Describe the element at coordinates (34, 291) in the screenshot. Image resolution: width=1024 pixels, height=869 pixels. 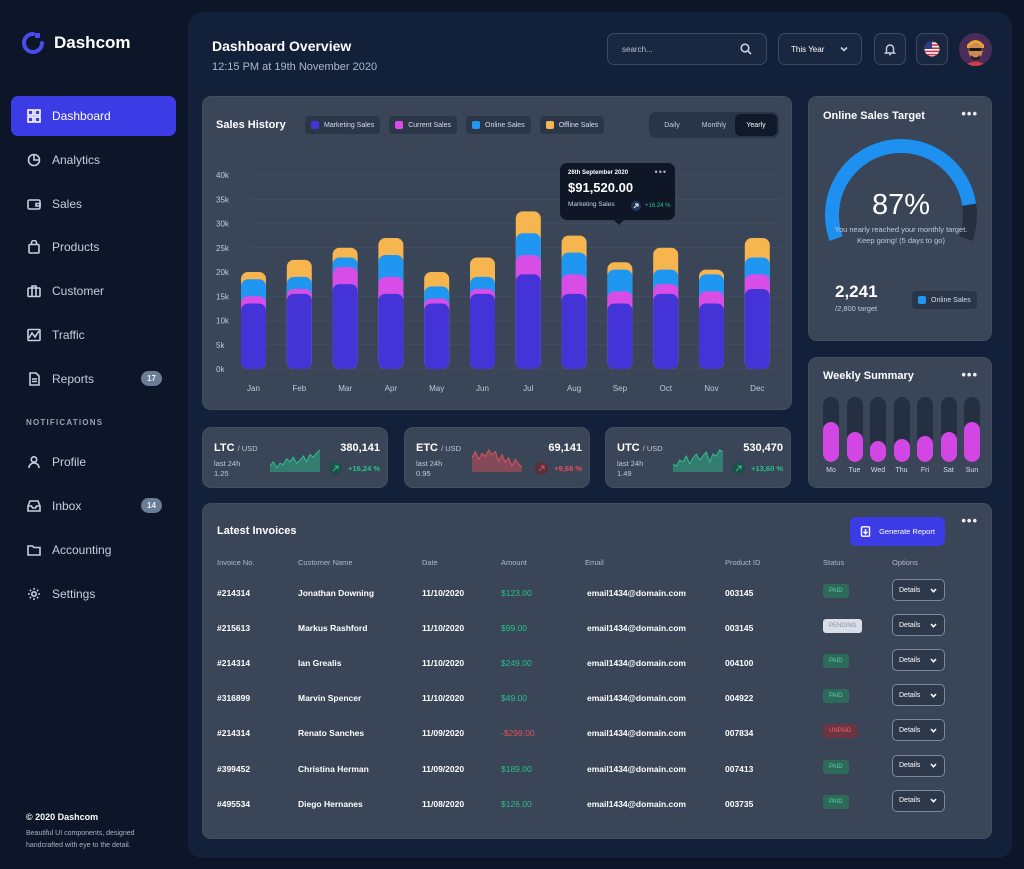
I see `briefcase-icon` at that location.